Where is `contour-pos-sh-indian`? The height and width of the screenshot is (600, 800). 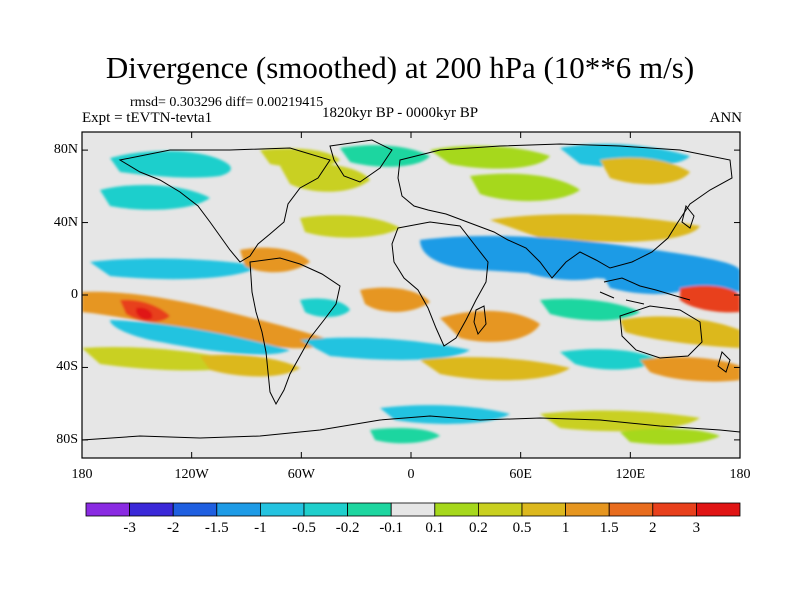
contour-pos-sh-indian is located at coordinates (495, 369).